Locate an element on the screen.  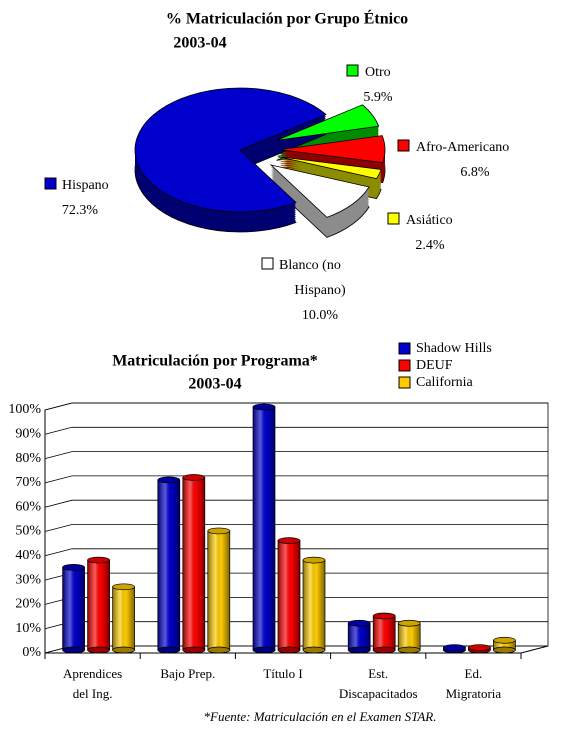
x-tick-label: Título I is located at coordinates (282, 673).